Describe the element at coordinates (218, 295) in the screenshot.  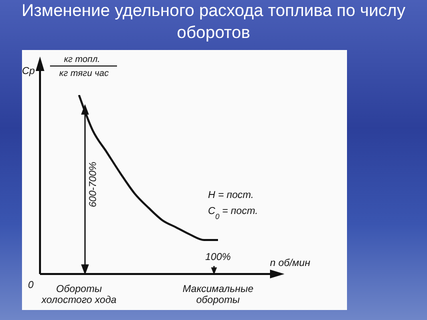
I see `x-tick-label: Максимальные обороты` at that location.